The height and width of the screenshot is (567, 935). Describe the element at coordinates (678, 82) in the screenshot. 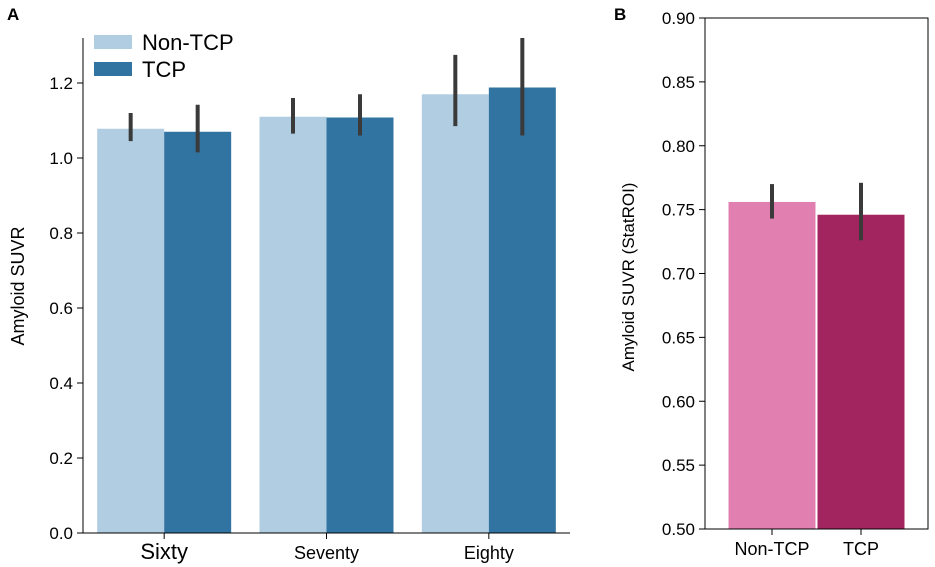

I see `panel-b-ytick-label: 0.85` at that location.